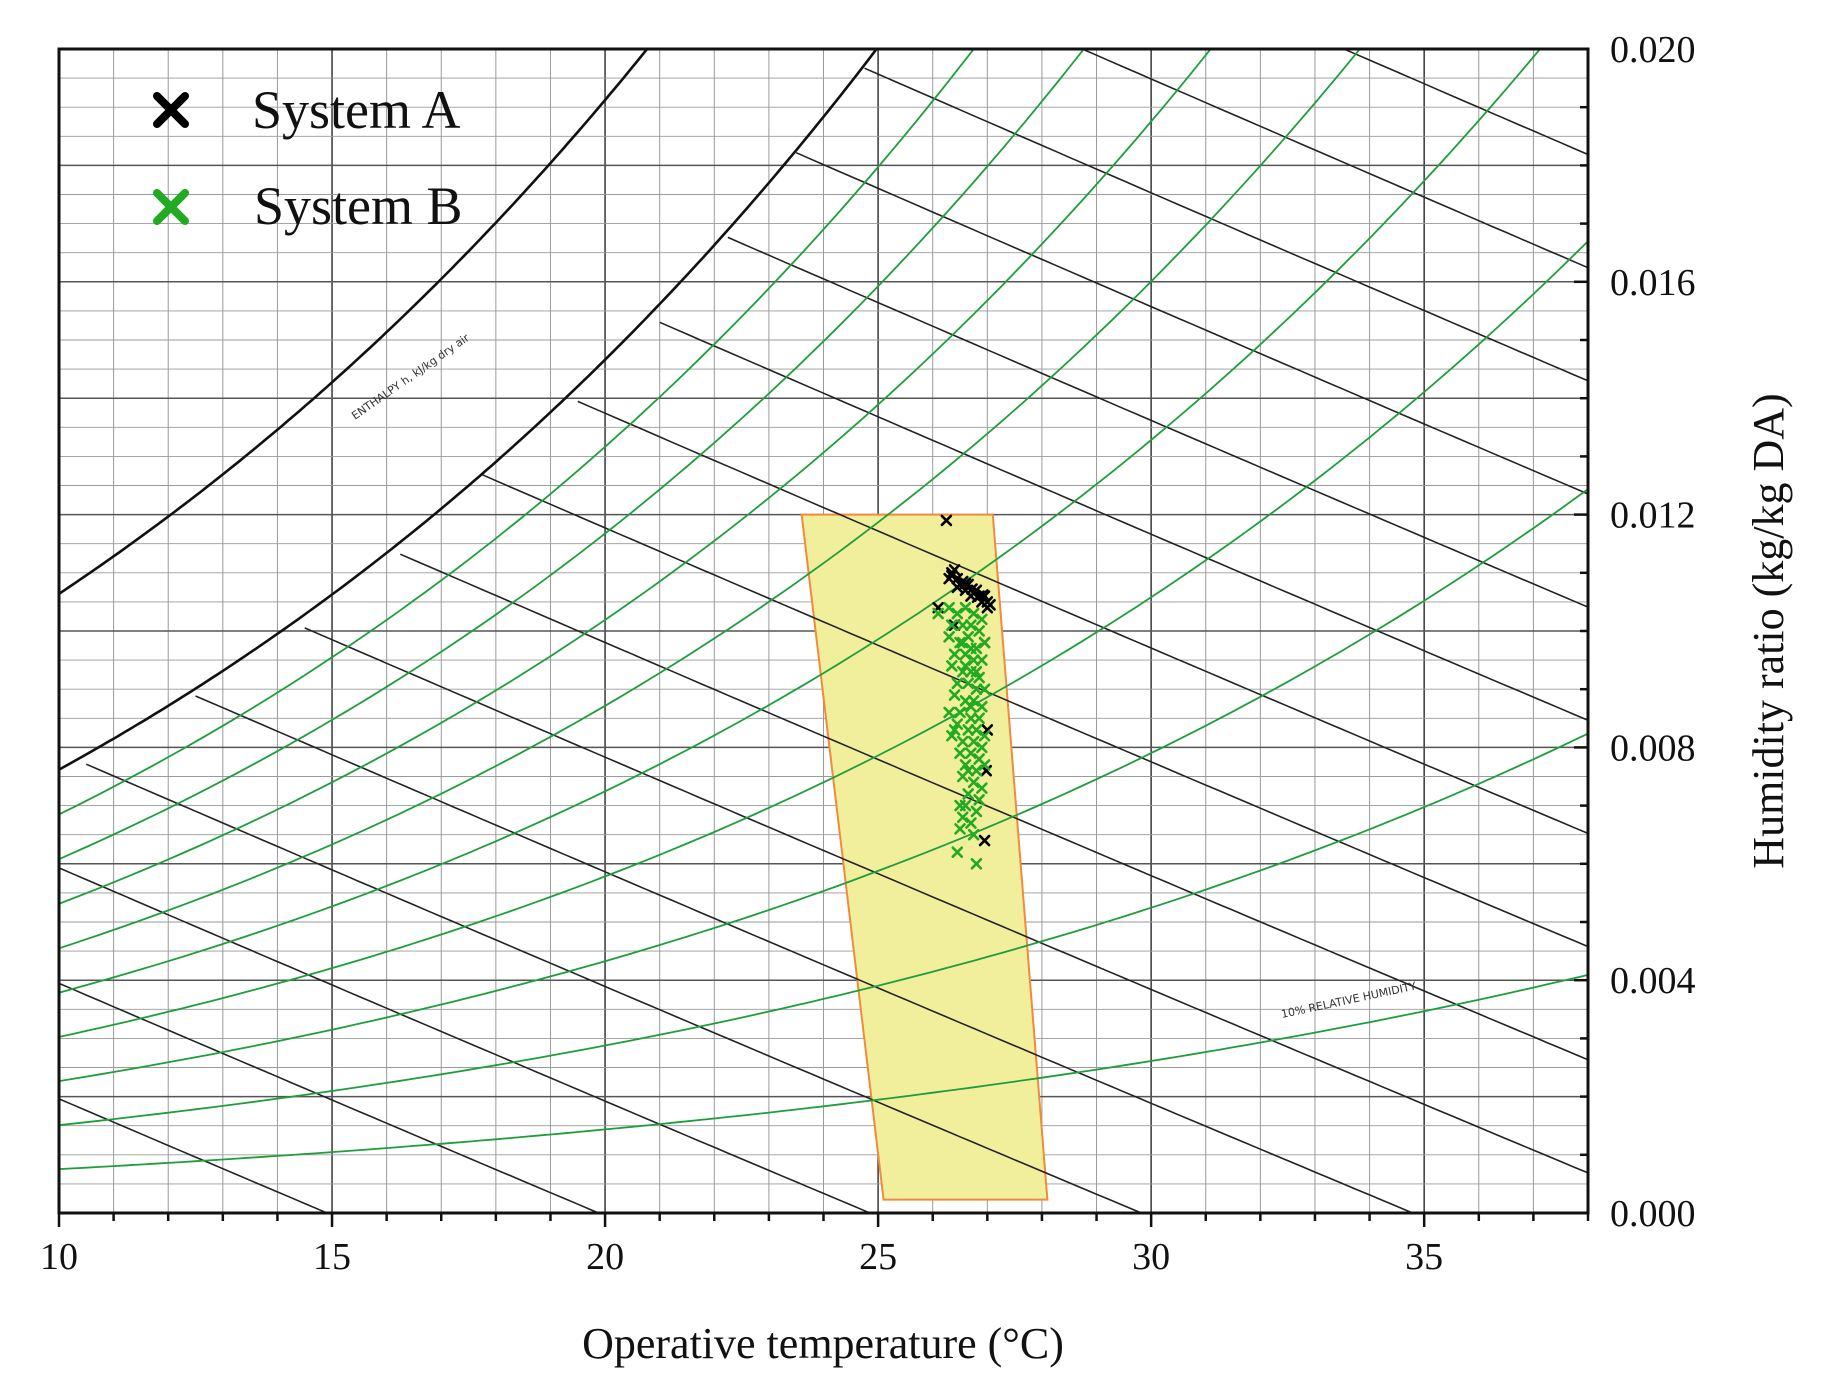  What do you see at coordinates (815, 1245) in the screenshot?
I see `x-axis-ticks: 10 15 20 25 30 35` at bounding box center [815, 1245].